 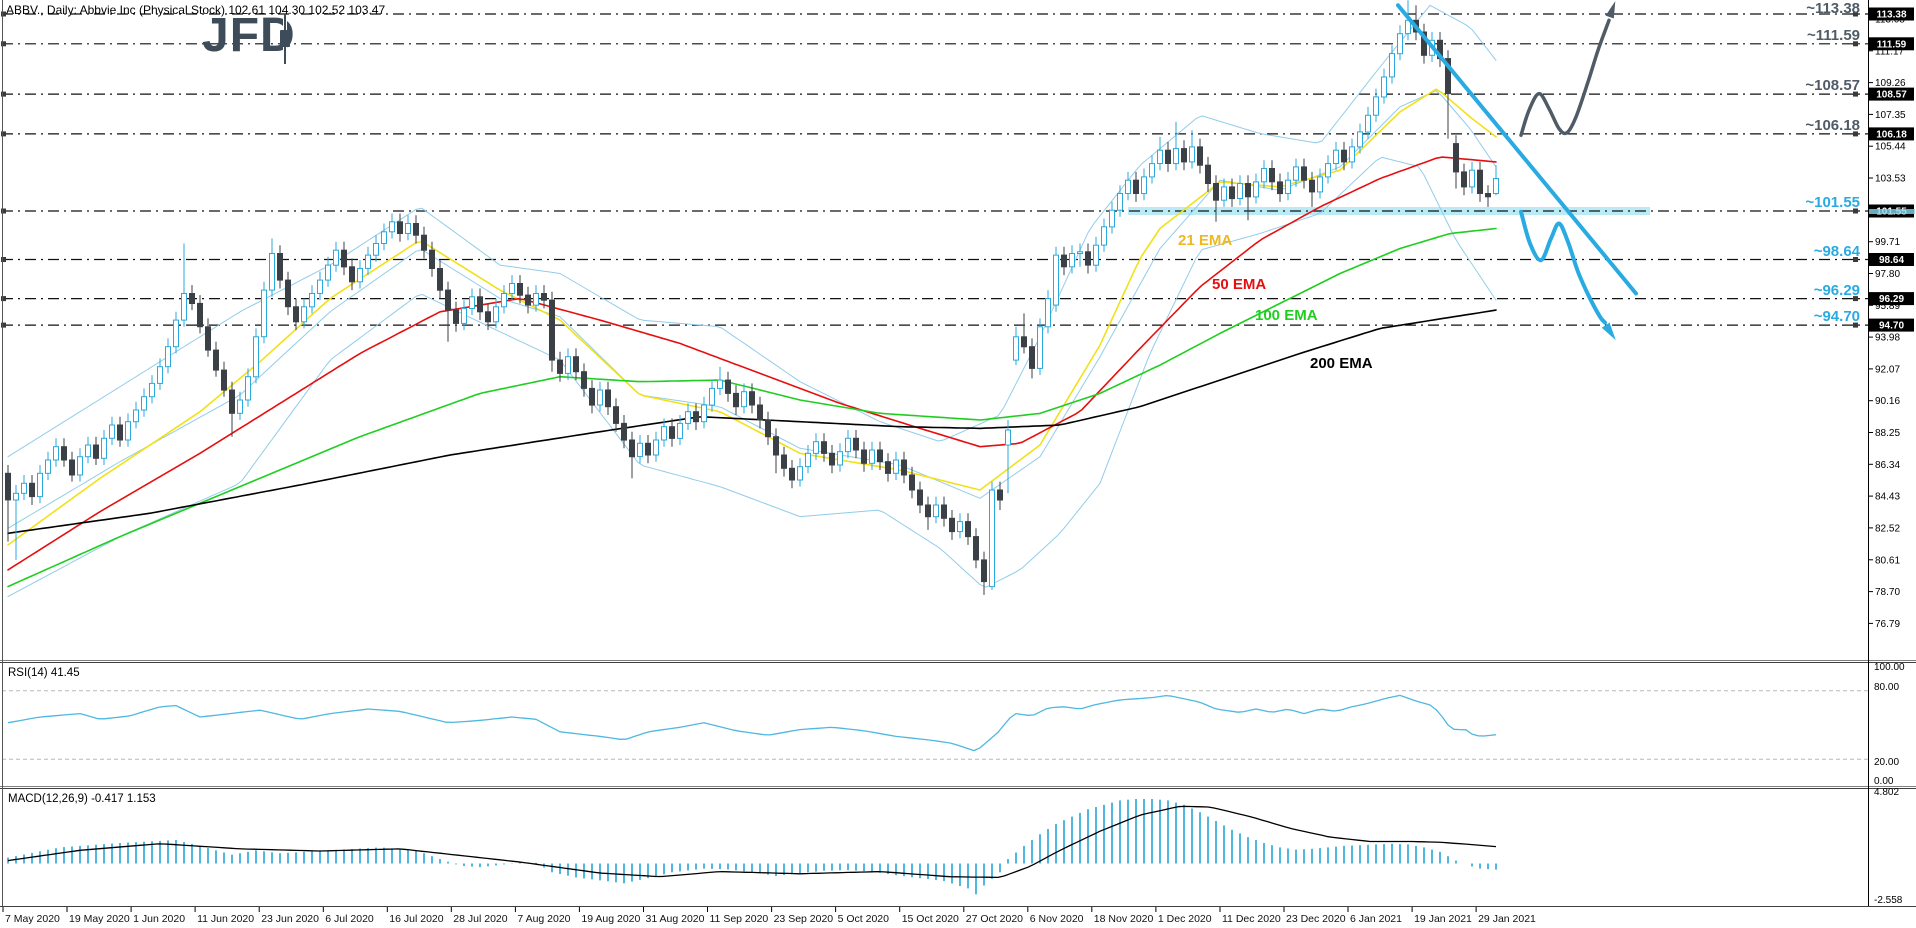 What do you see at coordinates (1887, 560) in the screenshot?
I see `price-tick-label: 80.61` at bounding box center [1887, 560].